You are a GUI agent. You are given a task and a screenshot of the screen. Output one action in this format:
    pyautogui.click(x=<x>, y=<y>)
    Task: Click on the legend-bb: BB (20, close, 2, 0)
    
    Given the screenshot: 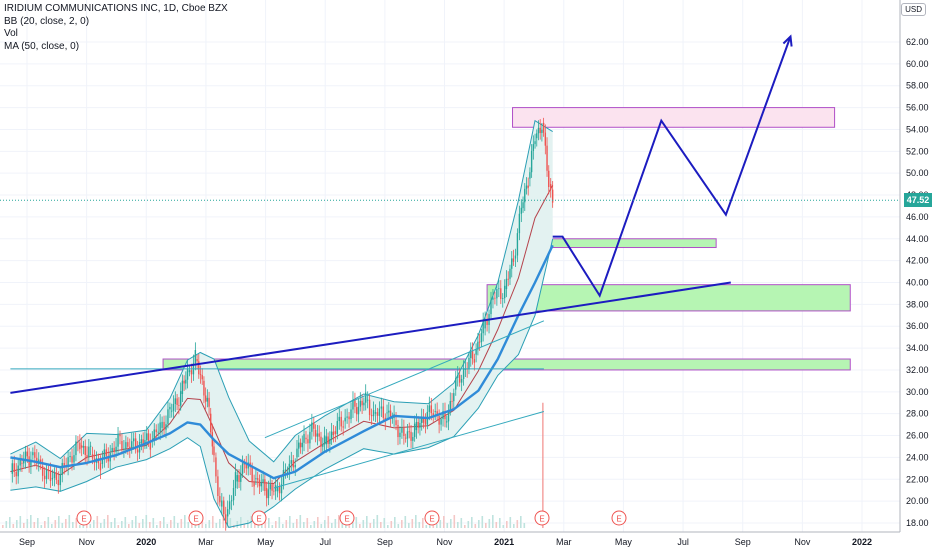 What is the action you would take?
    pyautogui.click(x=47, y=21)
    